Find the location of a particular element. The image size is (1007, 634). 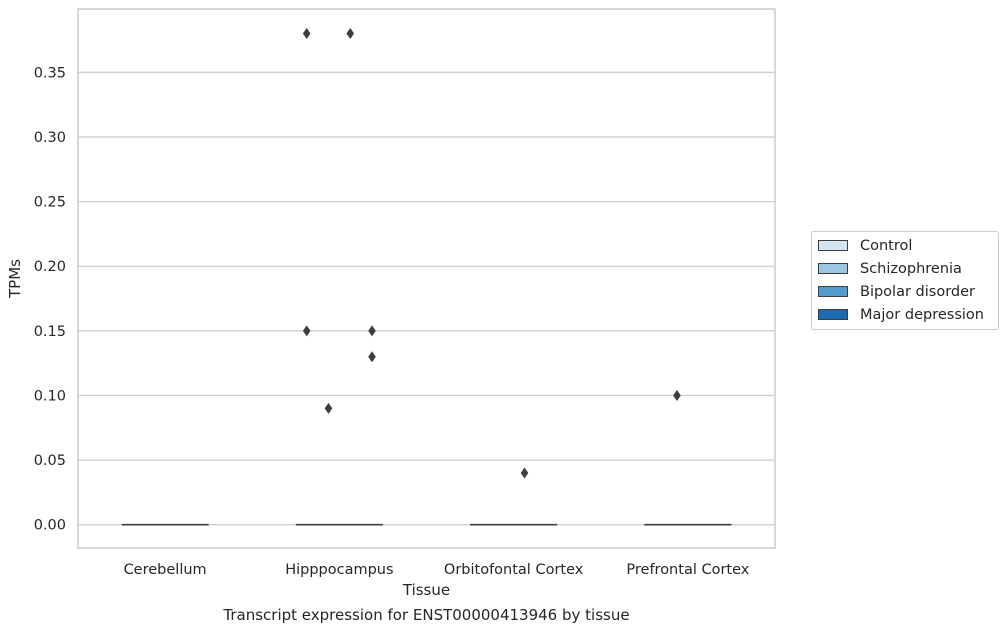

legend-item: Schizophrenia is located at coordinates (905, 268).